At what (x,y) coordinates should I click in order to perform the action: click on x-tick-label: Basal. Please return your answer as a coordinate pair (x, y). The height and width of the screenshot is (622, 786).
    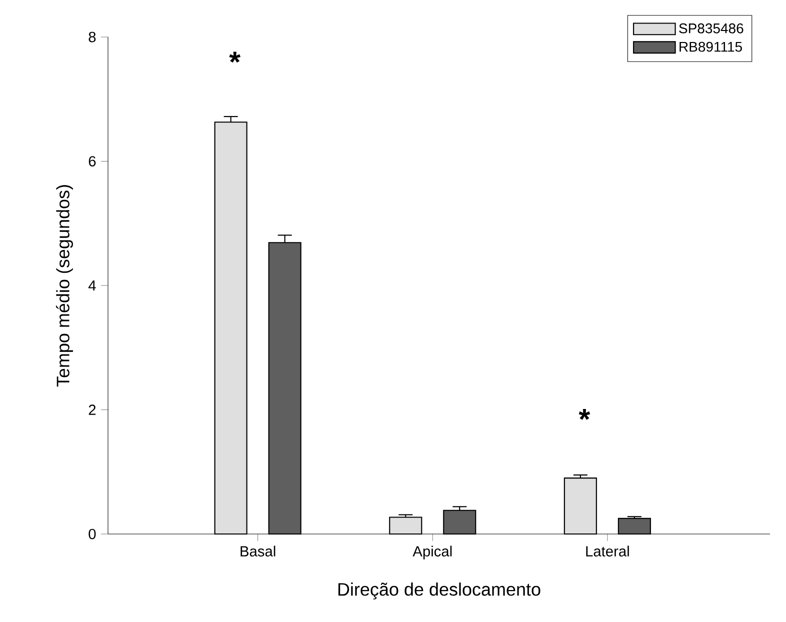
    Looking at the image, I should click on (258, 551).